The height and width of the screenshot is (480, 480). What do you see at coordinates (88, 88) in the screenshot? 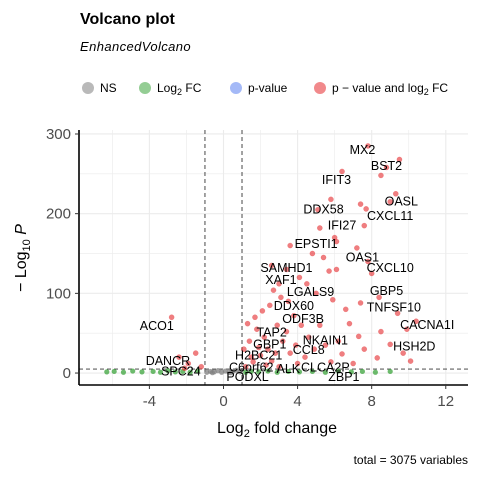
I see `legend-swatch-ns` at bounding box center [88, 88].